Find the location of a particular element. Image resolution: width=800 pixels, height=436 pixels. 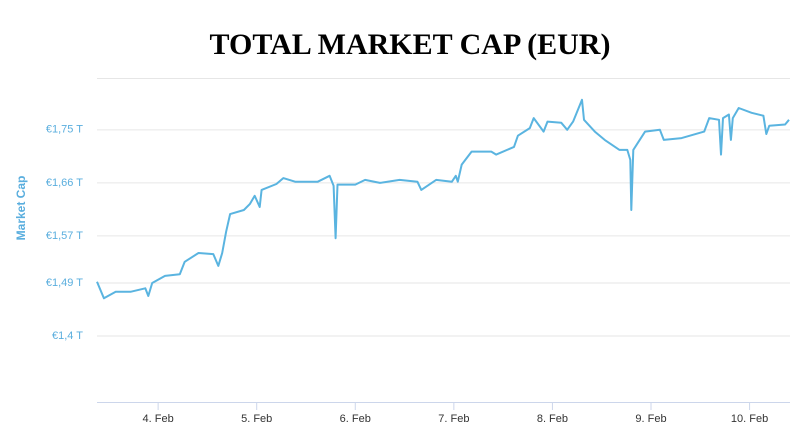

y-axis-title: Market Cap is located at coordinates (21, 208).